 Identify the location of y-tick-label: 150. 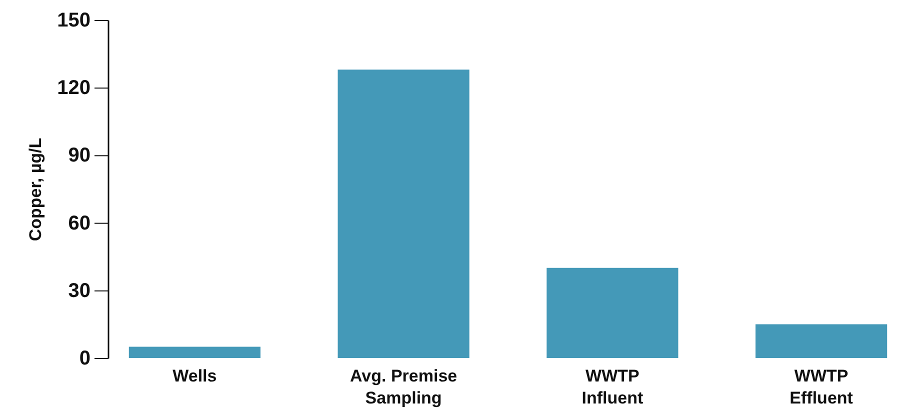
(73, 21).